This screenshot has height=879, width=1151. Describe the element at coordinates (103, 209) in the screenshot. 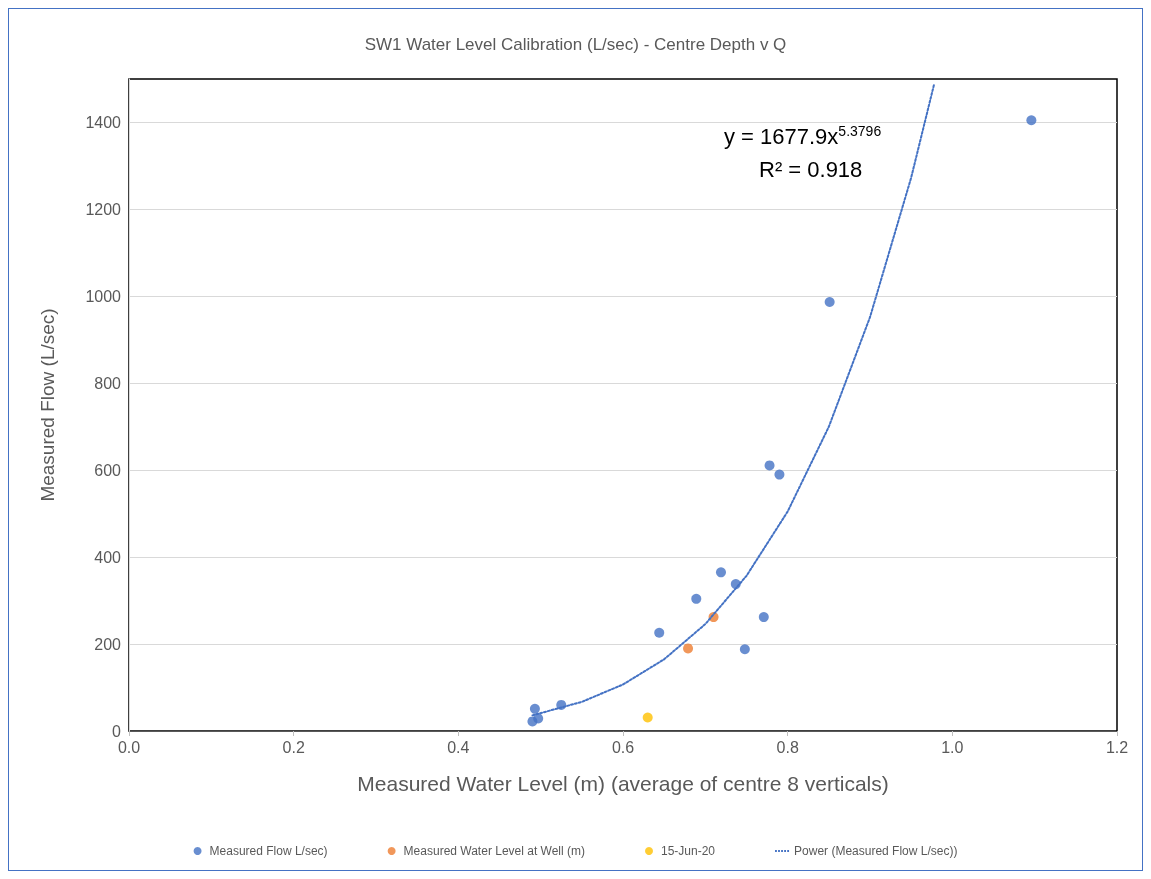

I see `y-tick-label: 1200` at that location.